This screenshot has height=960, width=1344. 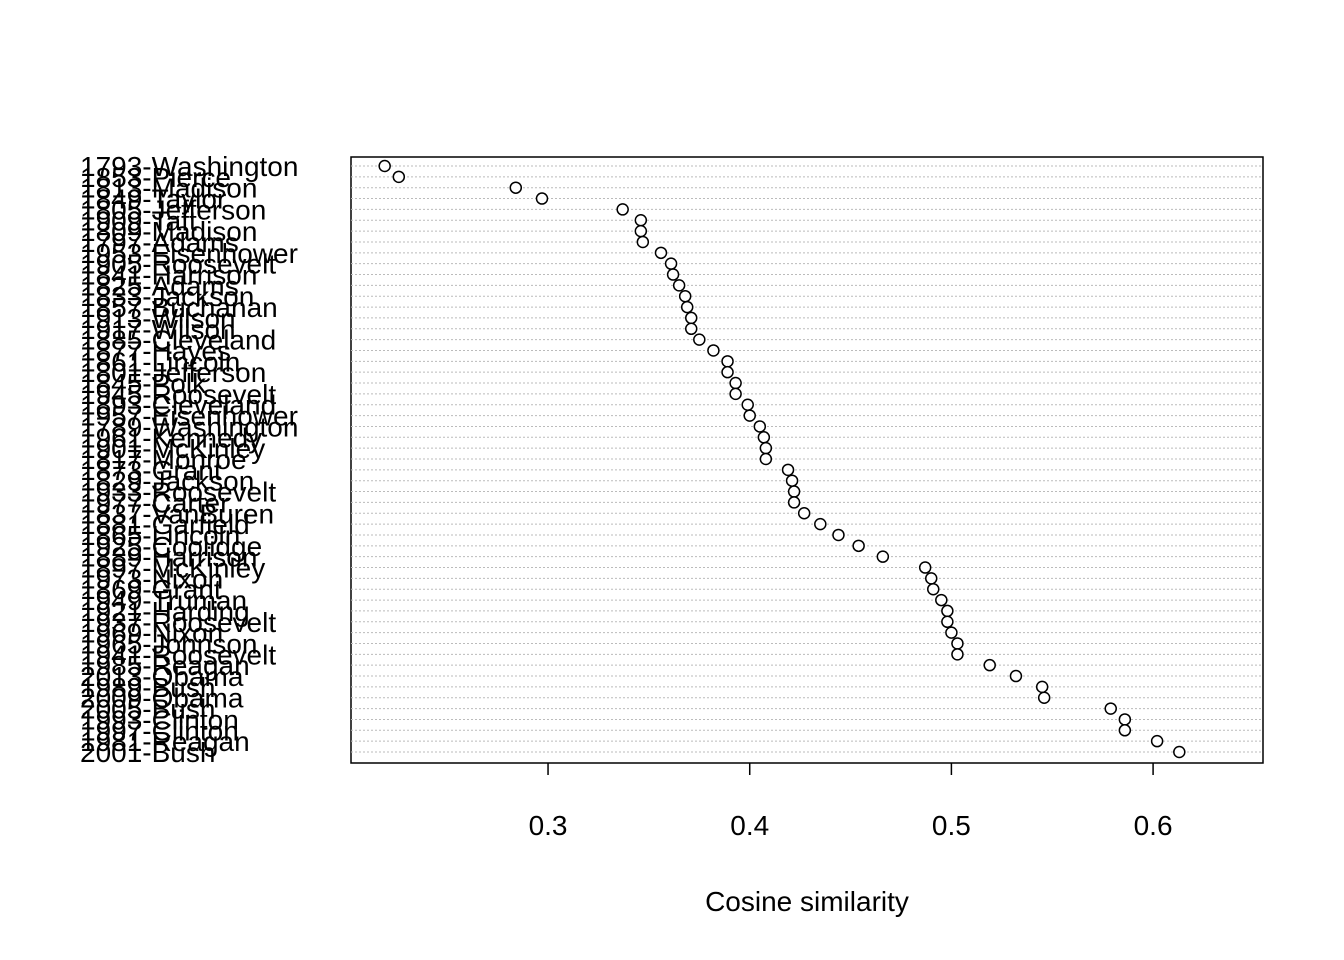 I want to click on y-tick-label: 1965-Johnson, so click(x=168, y=643).